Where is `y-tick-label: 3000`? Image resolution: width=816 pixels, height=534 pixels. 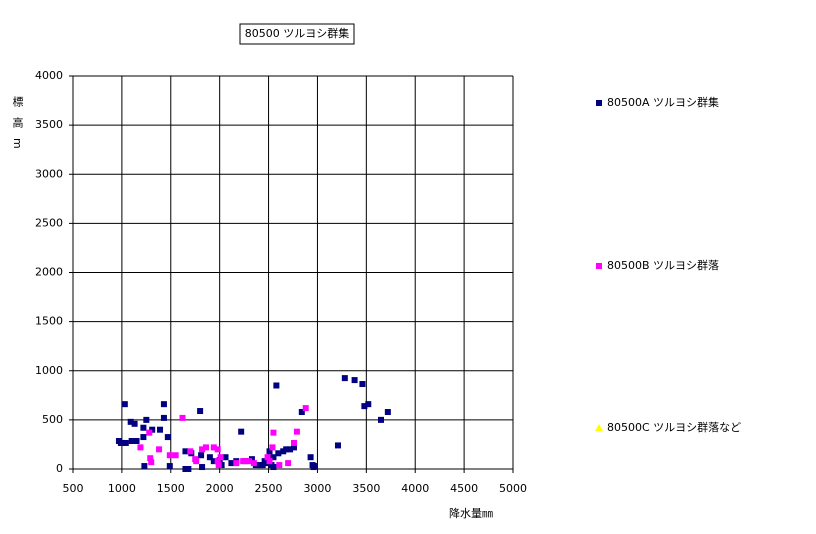
y-tick-label: 3000 is located at coordinates (49, 173).